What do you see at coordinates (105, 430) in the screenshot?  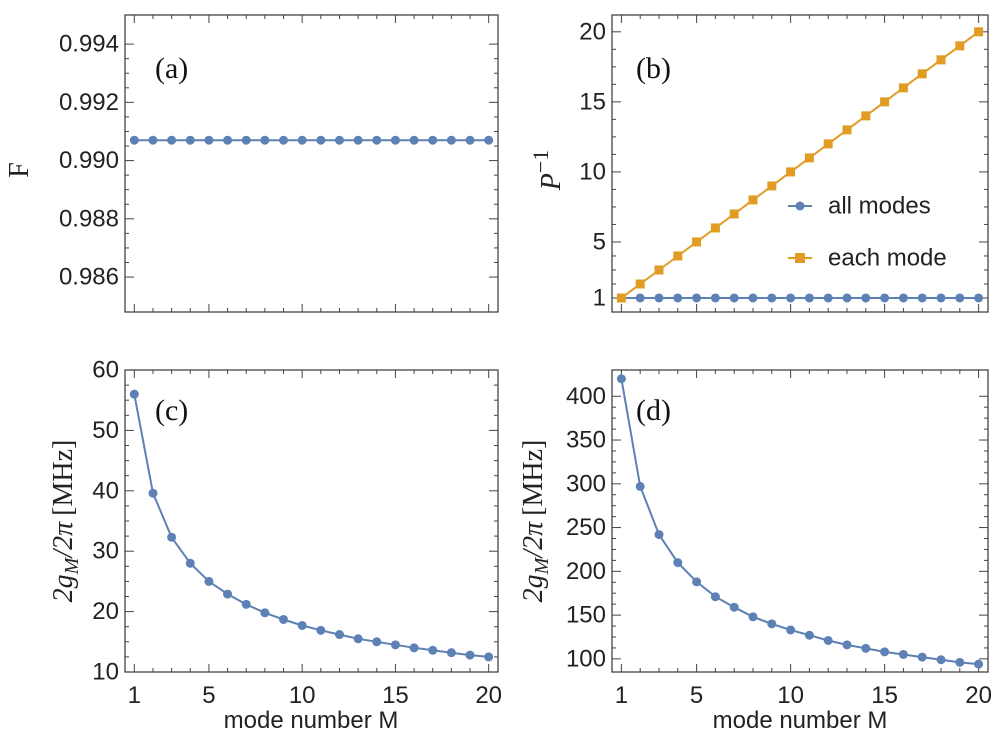 I see `panel-c-ytick-label: 50` at bounding box center [105, 430].